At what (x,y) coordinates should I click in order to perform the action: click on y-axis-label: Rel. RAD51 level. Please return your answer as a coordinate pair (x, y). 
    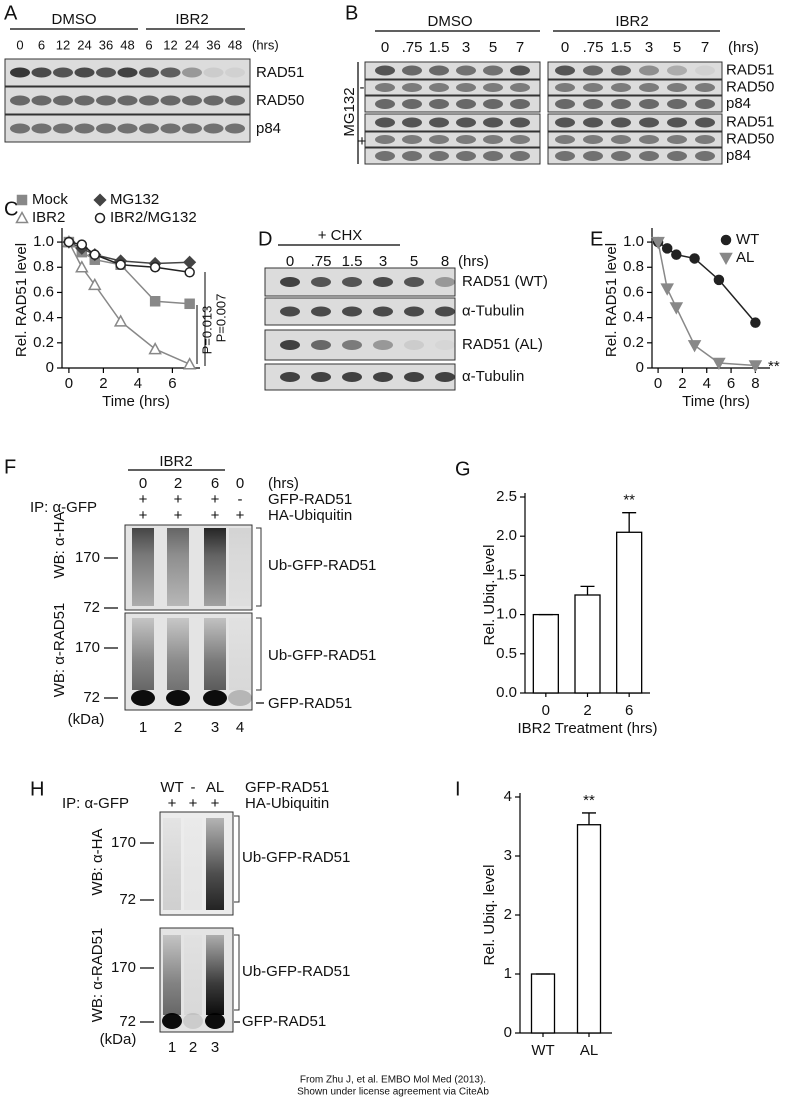
    Looking at the image, I should click on (611, 300).